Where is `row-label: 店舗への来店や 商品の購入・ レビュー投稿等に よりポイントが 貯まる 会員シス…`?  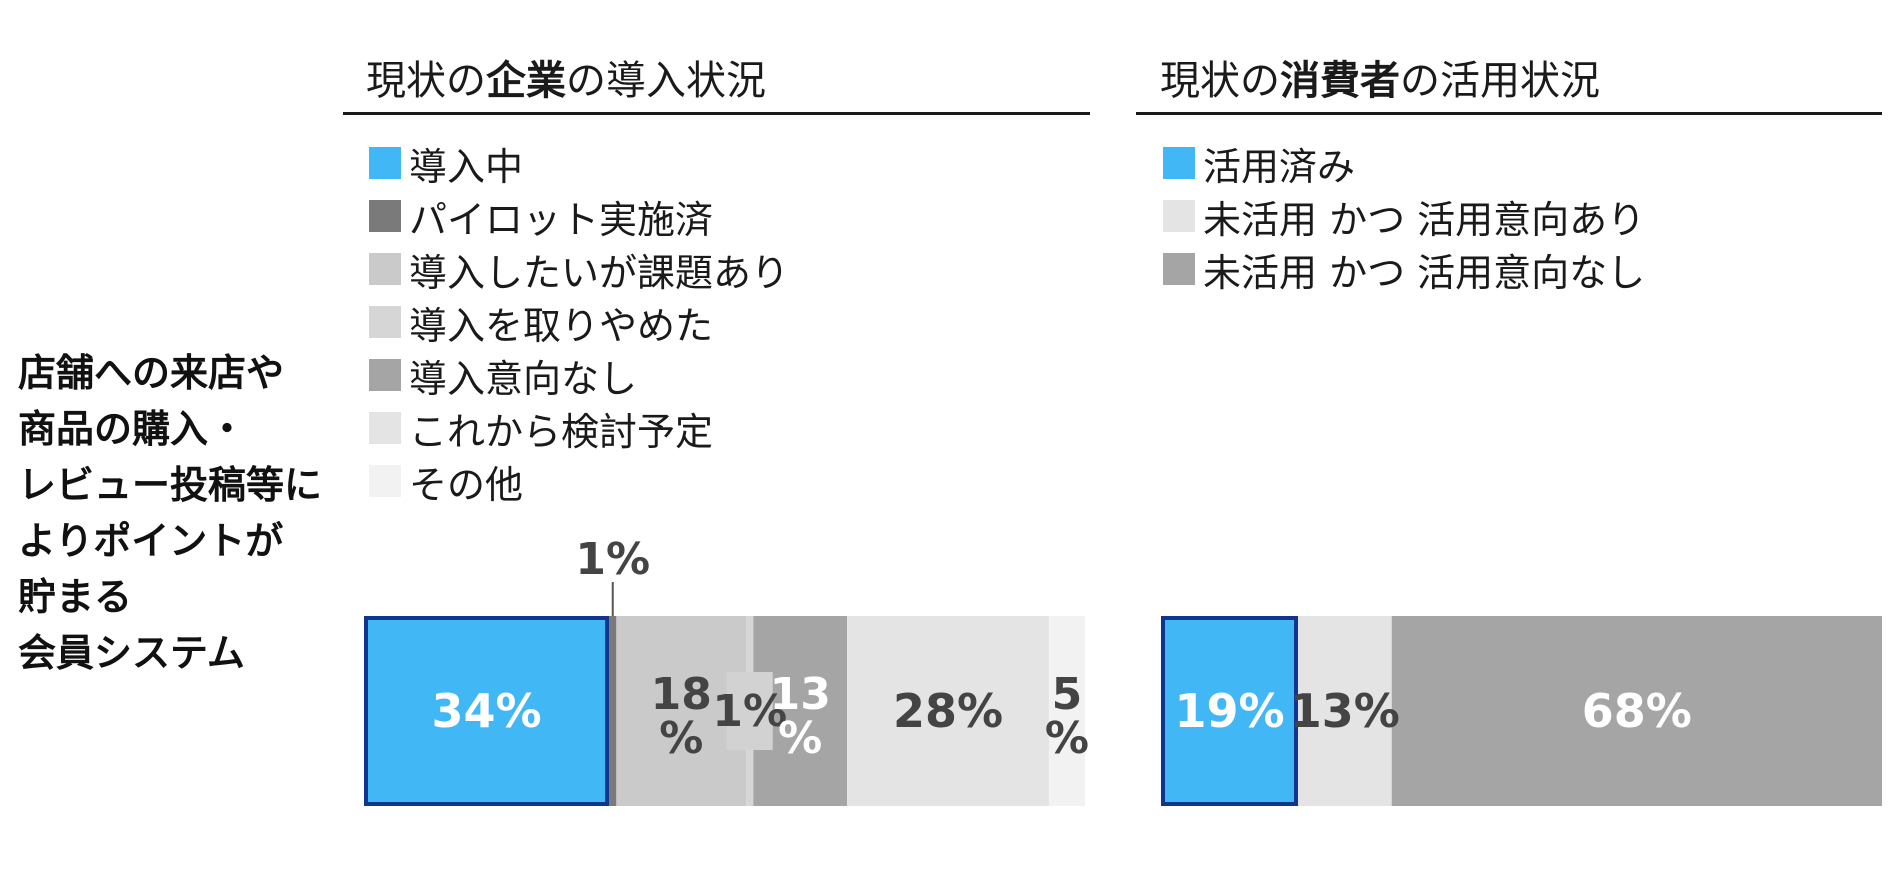
row-label: 店舗への来店や 商品の購入・ レビュー投稿等に よりポイントが 貯まる 会員シス… is located at coordinates (183, 513).